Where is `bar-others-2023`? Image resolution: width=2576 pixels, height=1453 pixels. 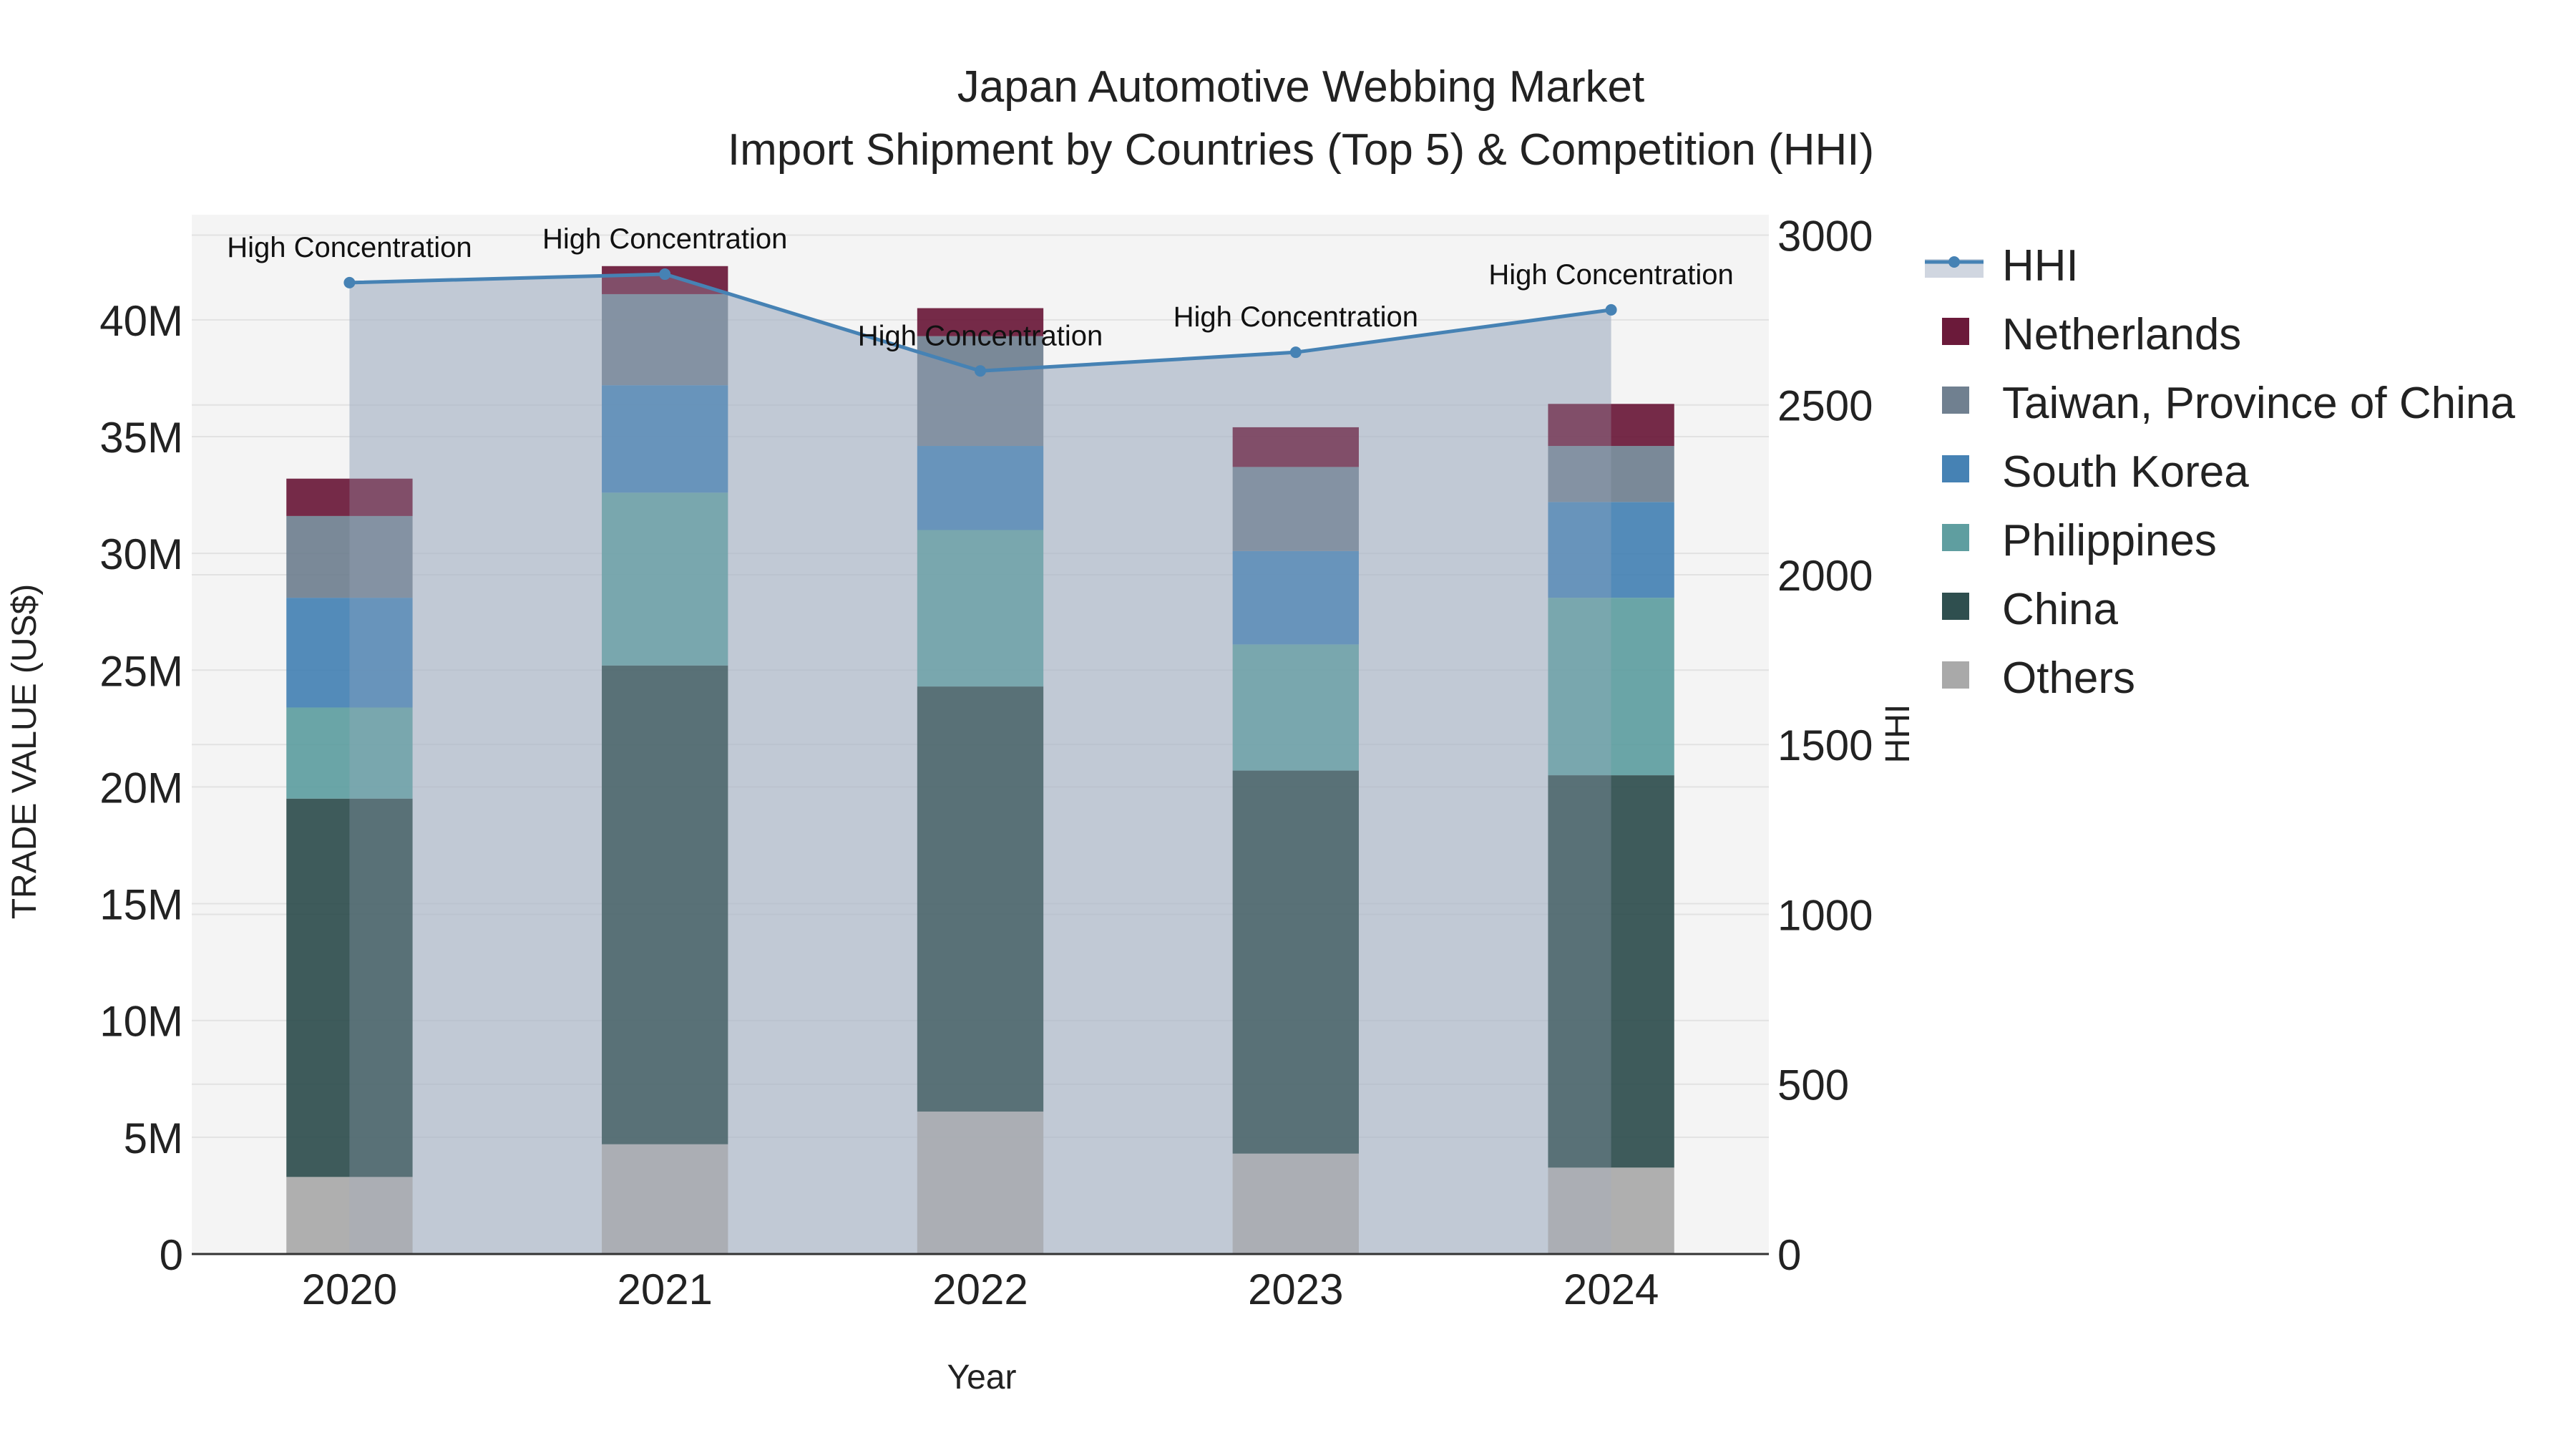 bar-others-2023 is located at coordinates (1295, 1203).